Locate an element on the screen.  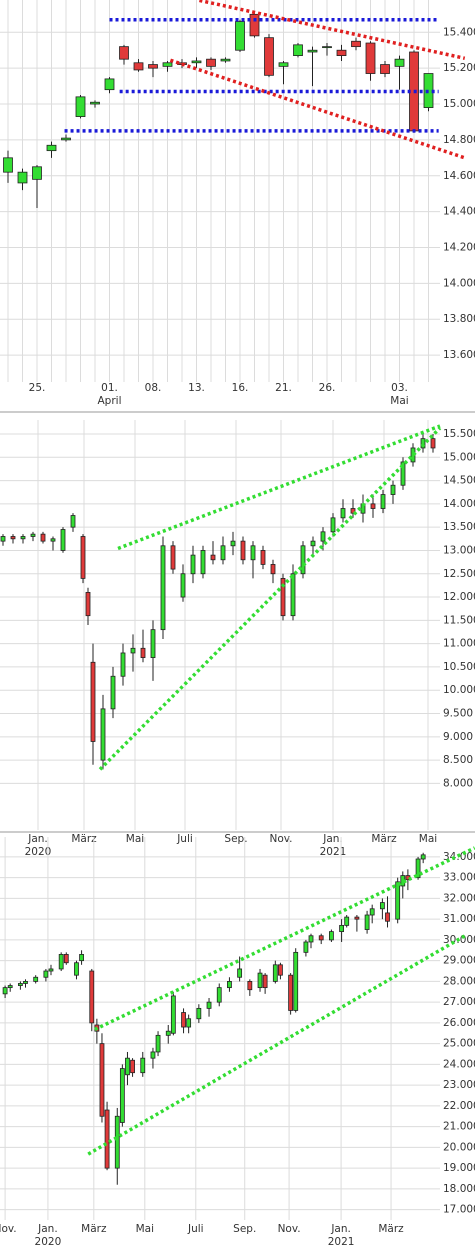
y-tick-label: 19.000 is located at coordinates (459, 1168).